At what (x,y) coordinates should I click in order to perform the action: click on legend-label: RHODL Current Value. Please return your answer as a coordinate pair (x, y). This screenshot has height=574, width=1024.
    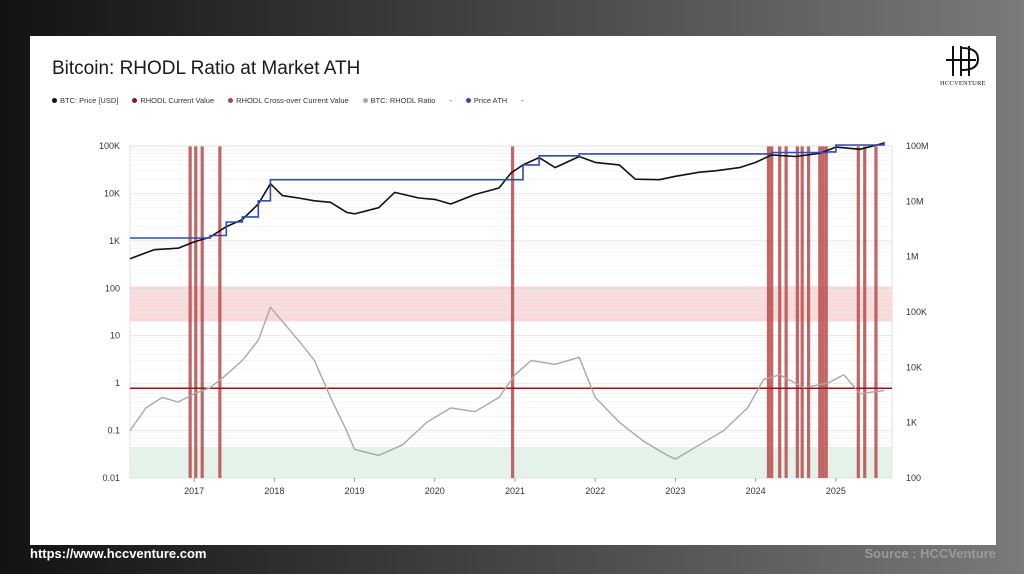
    Looking at the image, I should click on (177, 100).